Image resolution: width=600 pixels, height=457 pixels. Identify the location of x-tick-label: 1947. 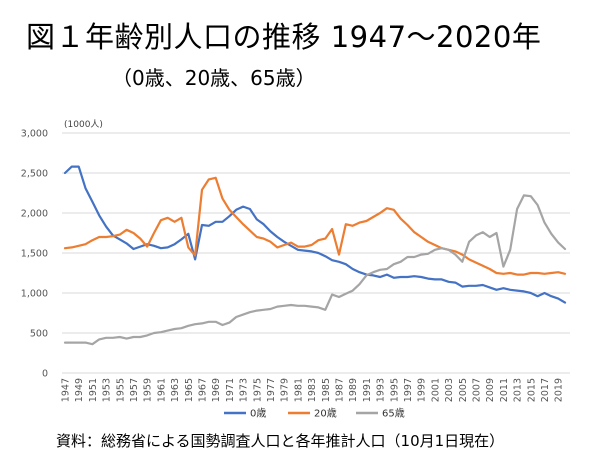
(66, 390).